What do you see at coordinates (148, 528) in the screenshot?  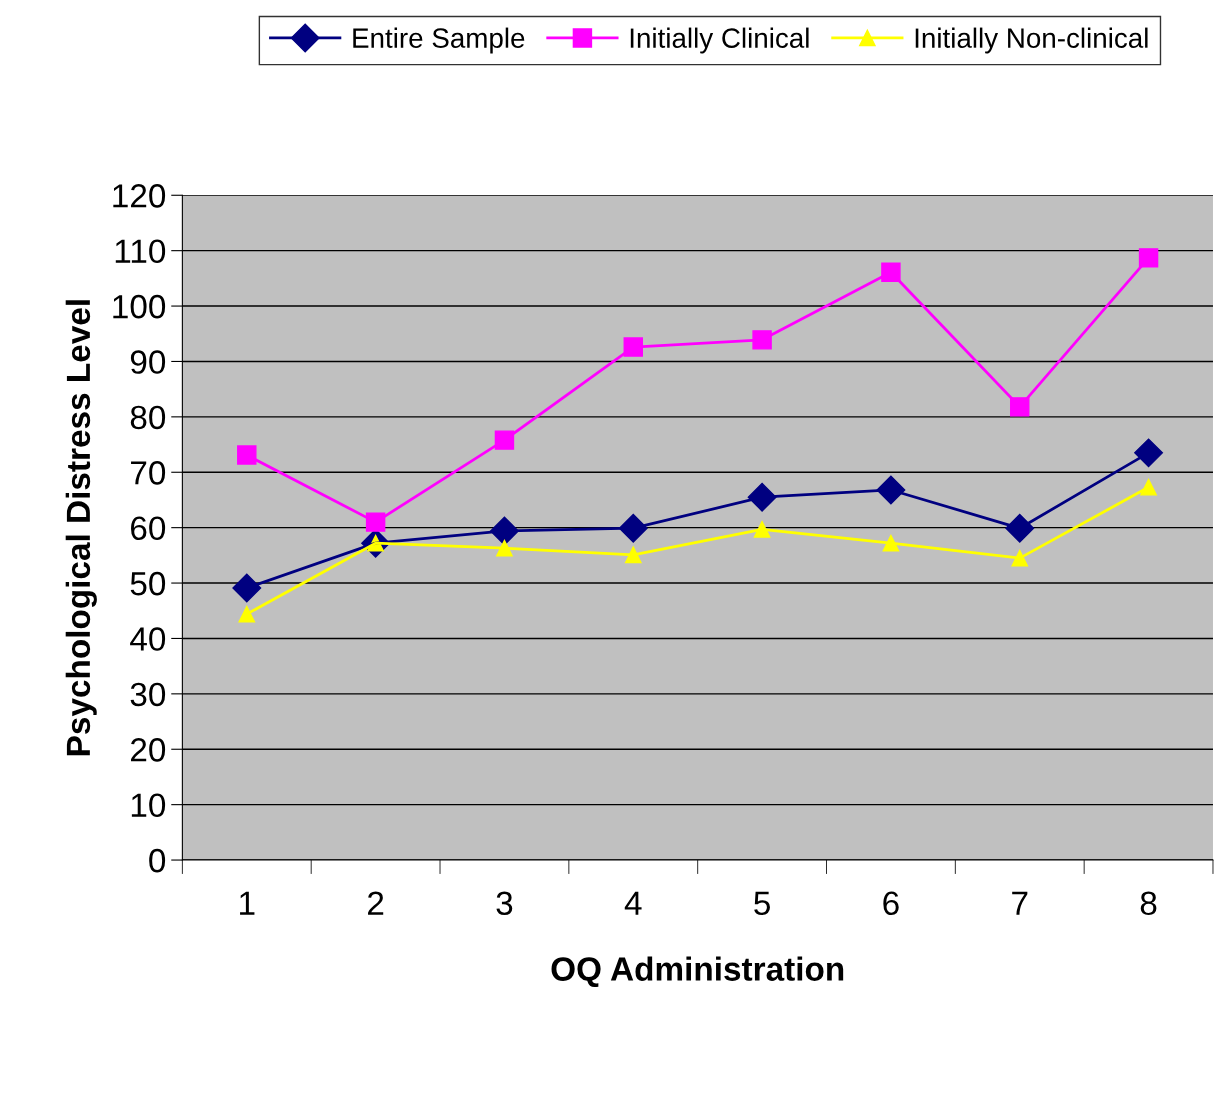 I see `y-tick-label: 60` at bounding box center [148, 528].